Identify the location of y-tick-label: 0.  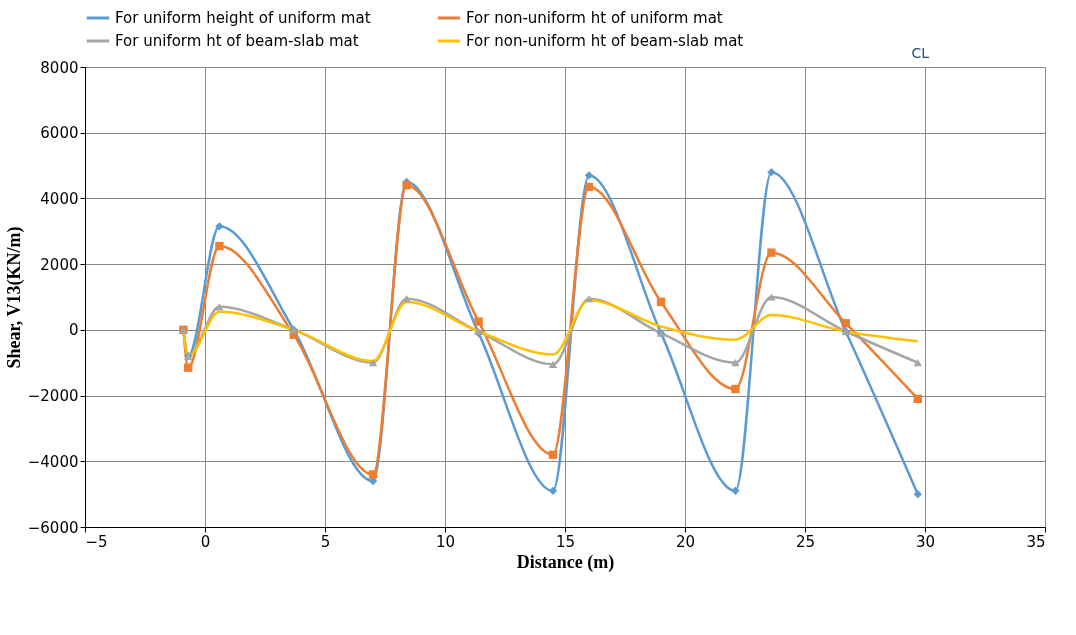
(73, 330).